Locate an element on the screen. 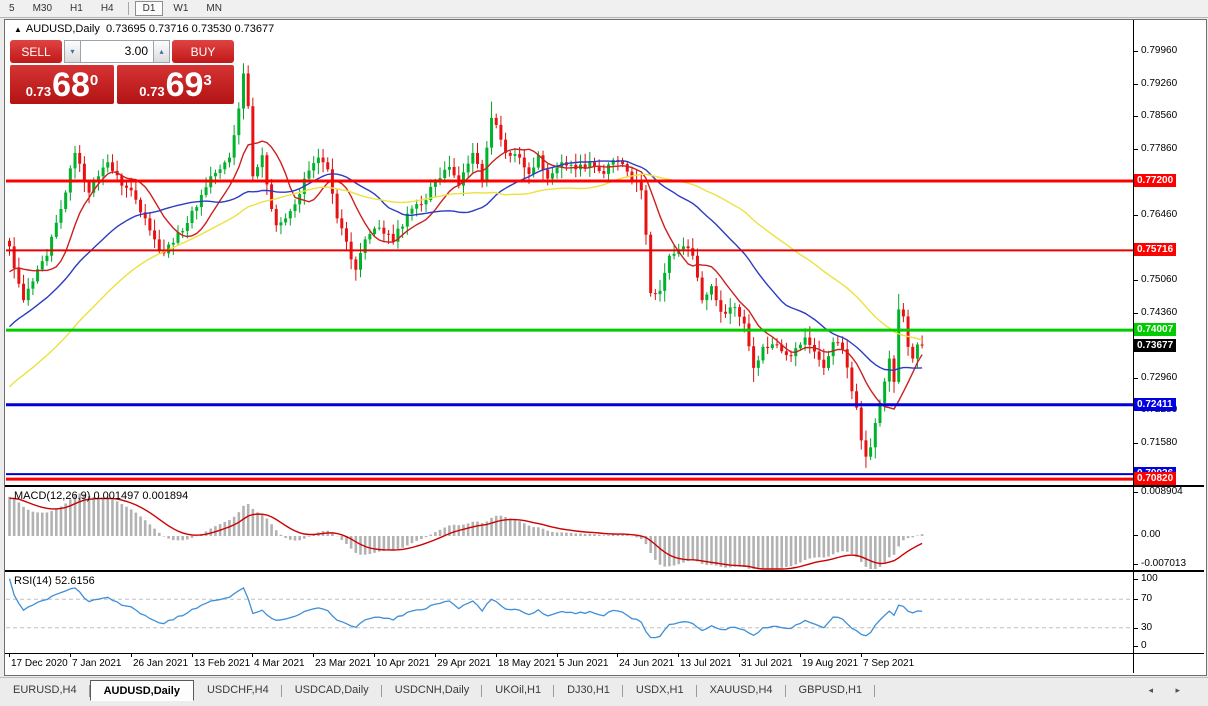 This screenshot has width=1208, height=706. tab-ukoil-h1: UKOil,H1 is located at coordinates (518, 690).